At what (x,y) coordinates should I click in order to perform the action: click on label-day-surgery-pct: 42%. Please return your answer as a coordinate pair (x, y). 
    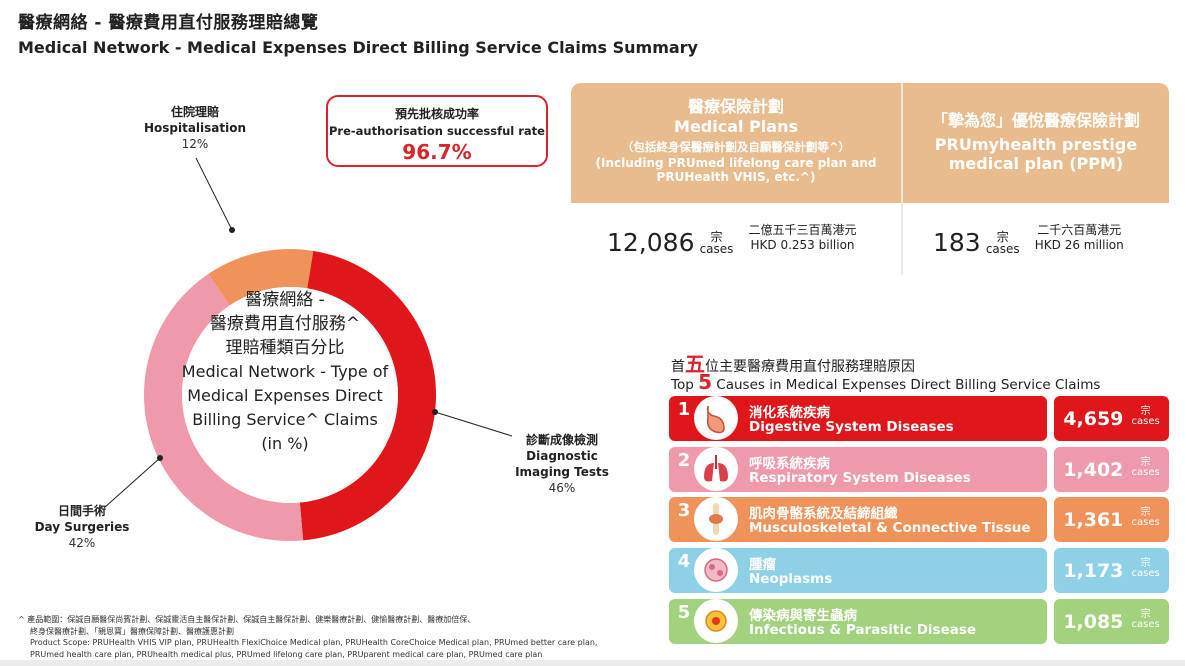
    Looking at the image, I should click on (82, 543).